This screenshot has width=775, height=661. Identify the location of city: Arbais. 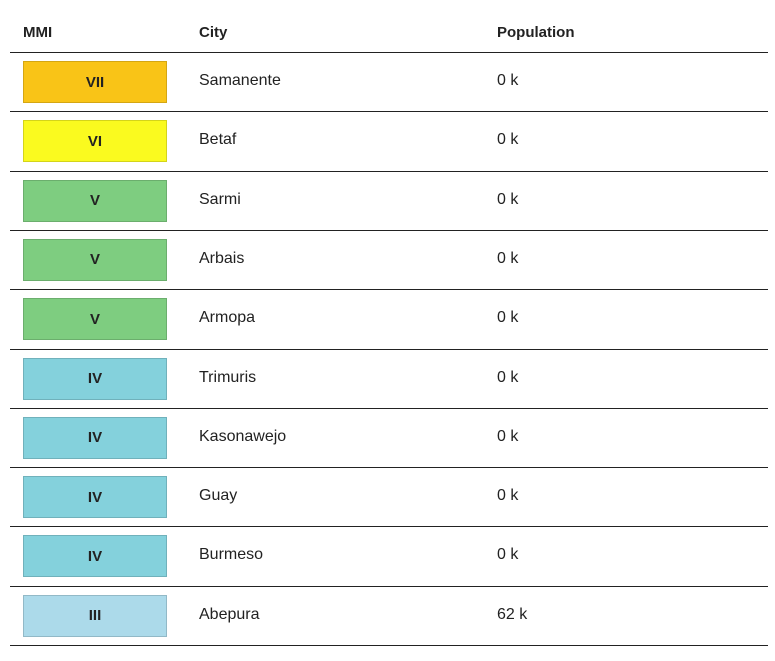
(222, 258).